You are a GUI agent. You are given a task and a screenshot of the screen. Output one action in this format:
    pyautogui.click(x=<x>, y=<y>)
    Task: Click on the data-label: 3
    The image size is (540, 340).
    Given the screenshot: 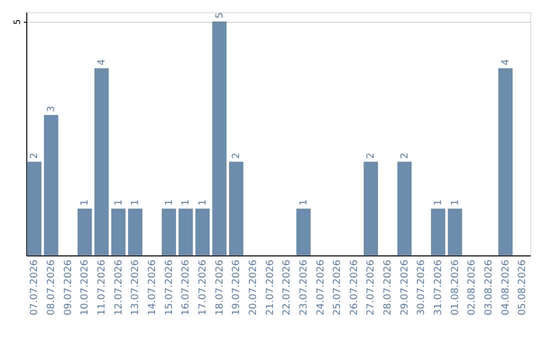 What is the action you would take?
    pyautogui.click(x=52, y=109)
    